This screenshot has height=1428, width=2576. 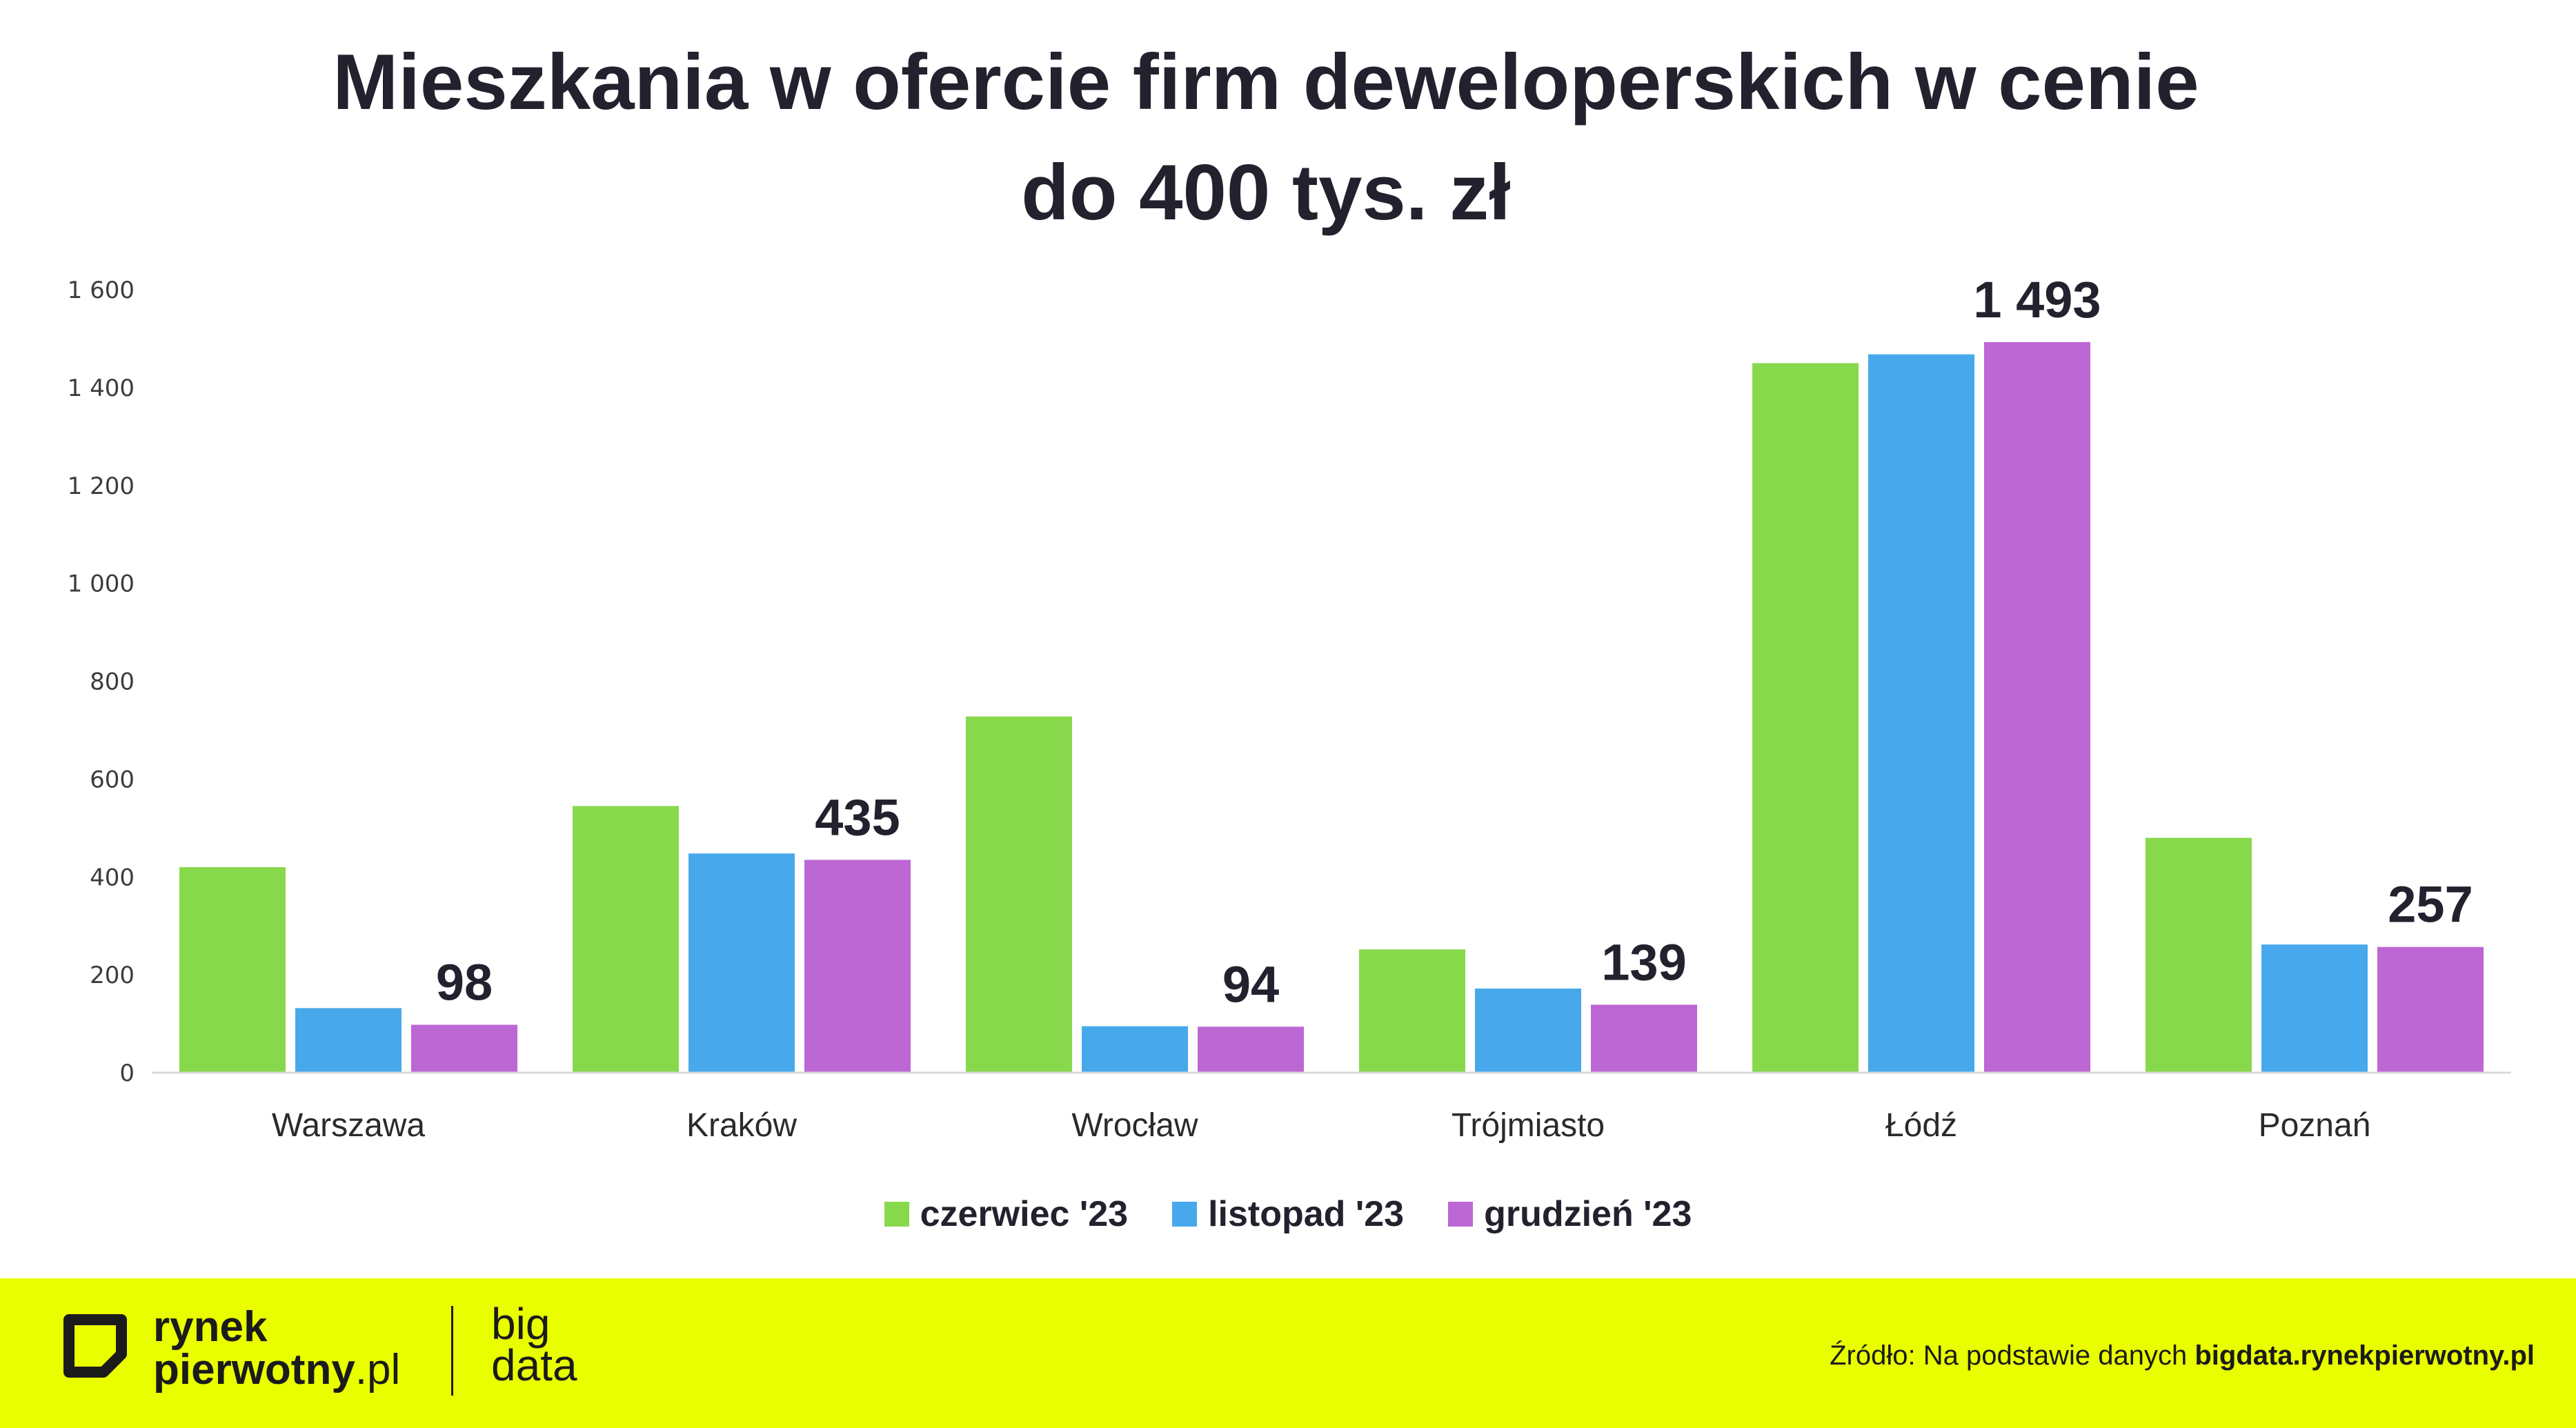 I want to click on brand-line-2: pierwotny.pl, so click(x=276, y=1370).